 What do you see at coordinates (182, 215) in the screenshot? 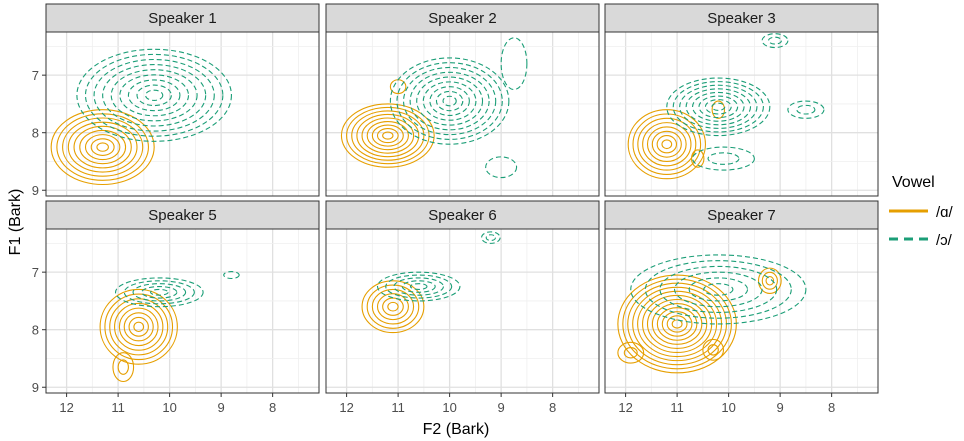
I see `facet-title: Speaker 5` at bounding box center [182, 215].